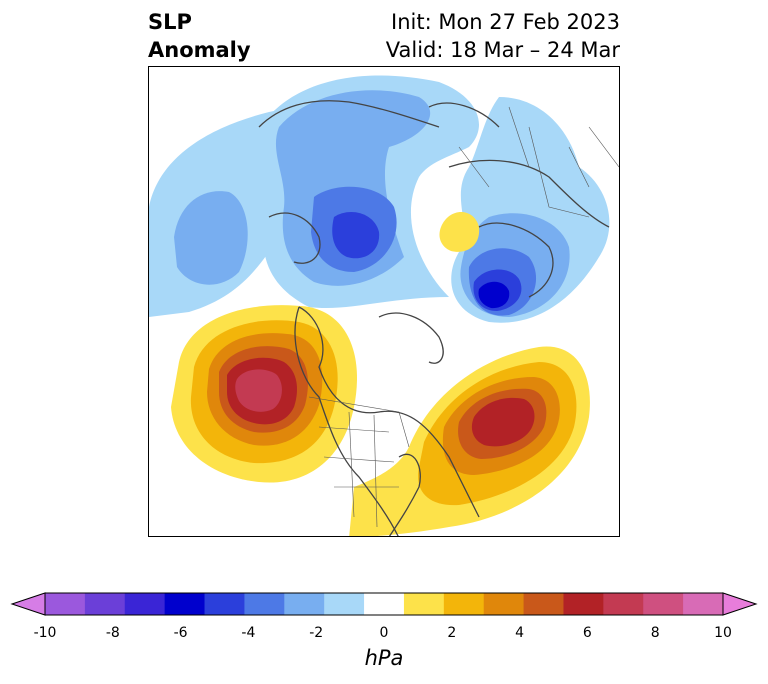 The width and height of the screenshot is (768, 684). What do you see at coordinates (502, 50) in the screenshot?
I see `valid-date: Valid: 18 Mar – 24 Mar` at bounding box center [502, 50].